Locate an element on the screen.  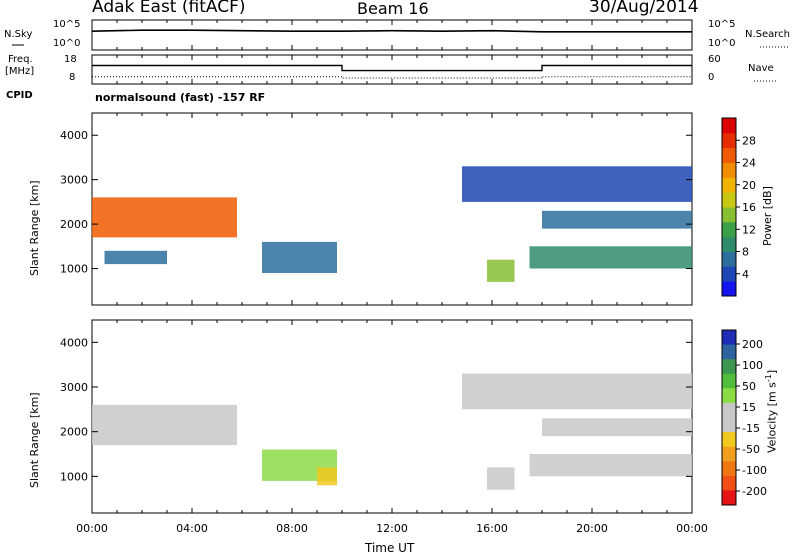
power-colorbar-tick-label: 8 is located at coordinates (745, 252).